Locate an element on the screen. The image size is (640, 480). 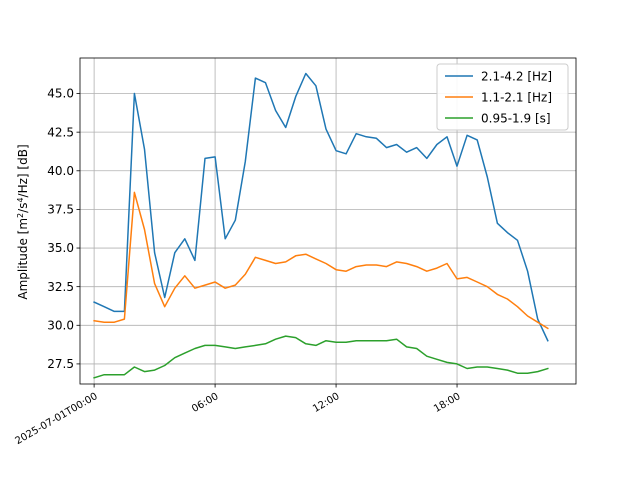
y-tick-label: 42.5 is located at coordinates (60, 132).